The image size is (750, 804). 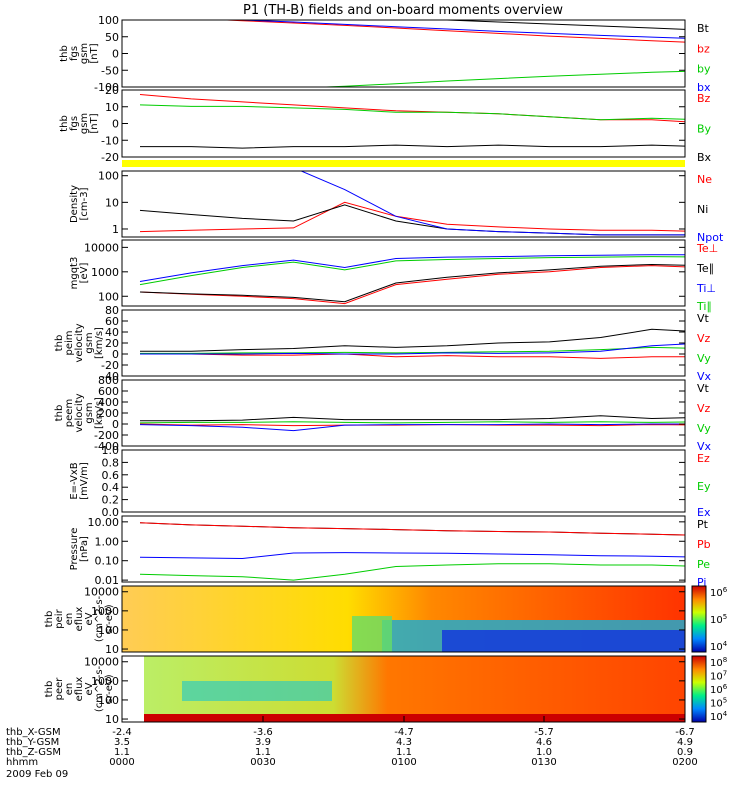 What do you see at coordinates (703, 458) in the screenshot?
I see `legend-label: Ez` at bounding box center [703, 458].